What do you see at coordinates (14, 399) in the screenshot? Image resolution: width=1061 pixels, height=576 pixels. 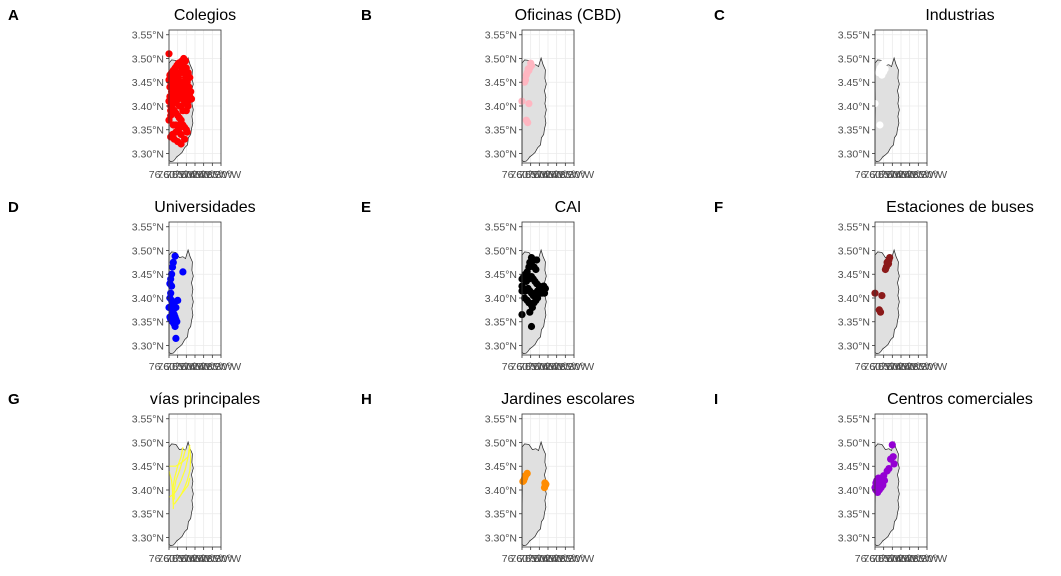 I see `panel-tag: G` at bounding box center [14, 399].